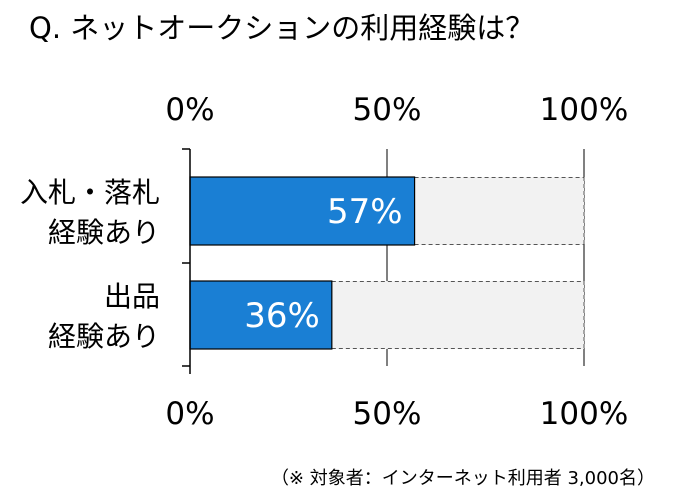 The image size is (675, 500). I want to click on top-axis-tick-labels: 0% 50% 100%, so click(396, 110).